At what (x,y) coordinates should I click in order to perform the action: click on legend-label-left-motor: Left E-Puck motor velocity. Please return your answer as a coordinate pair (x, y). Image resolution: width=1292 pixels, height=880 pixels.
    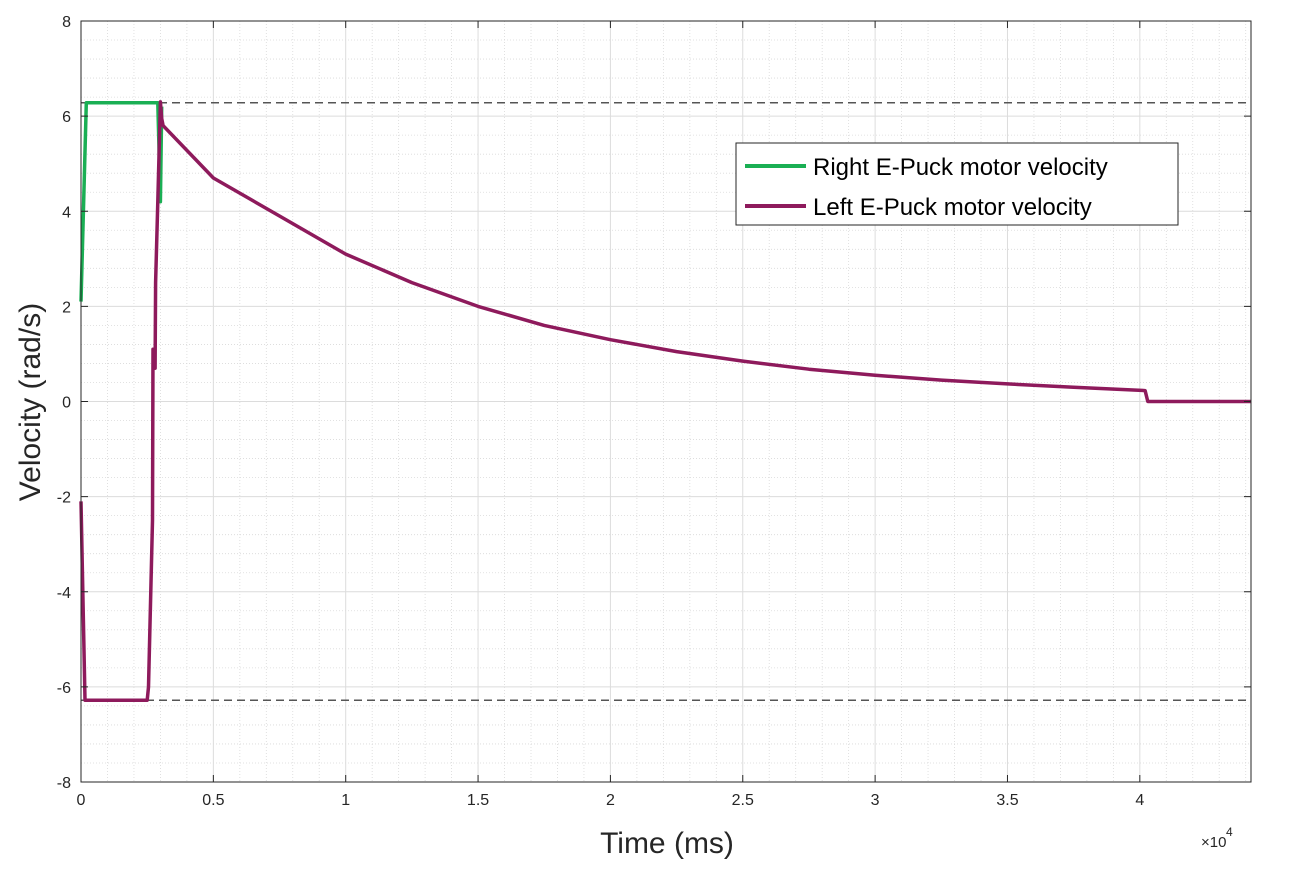
    Looking at the image, I should click on (952, 207).